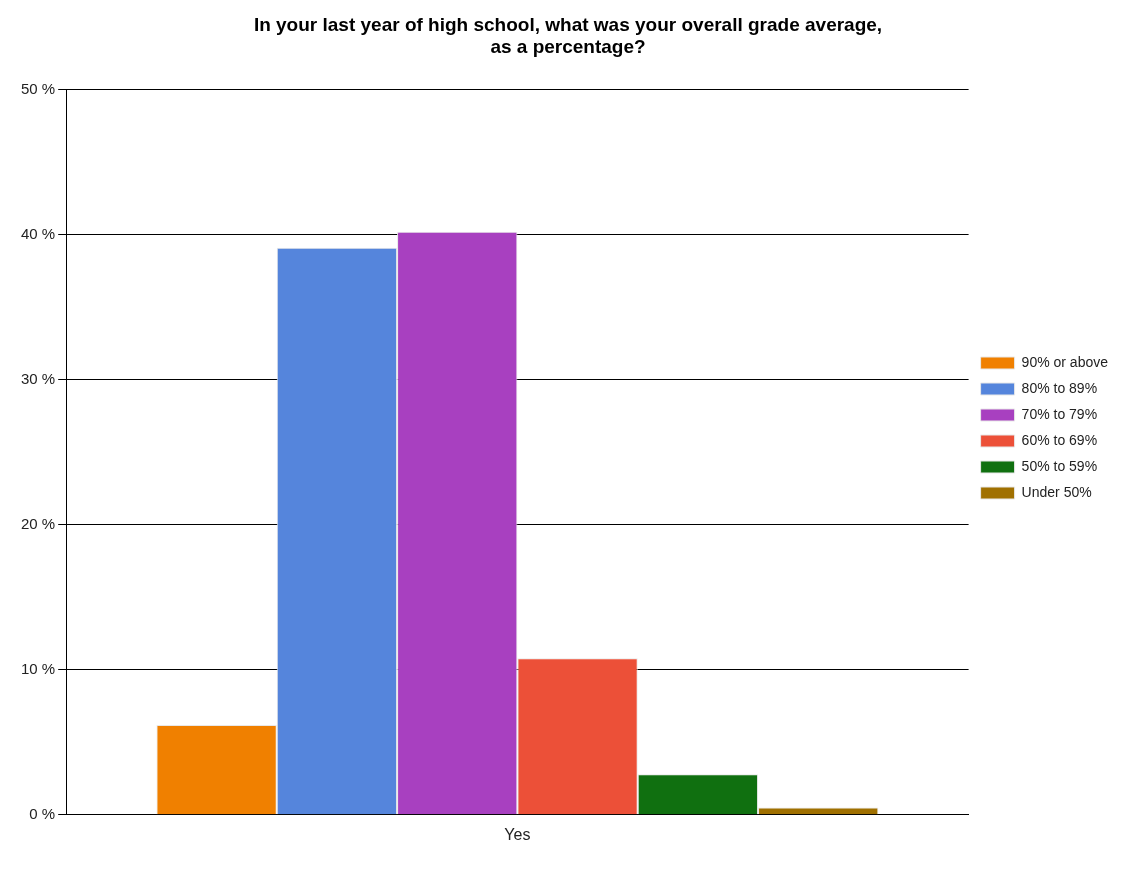 The width and height of the screenshot is (1137, 869). I want to click on legend-label: 90% or above, so click(1065, 361).